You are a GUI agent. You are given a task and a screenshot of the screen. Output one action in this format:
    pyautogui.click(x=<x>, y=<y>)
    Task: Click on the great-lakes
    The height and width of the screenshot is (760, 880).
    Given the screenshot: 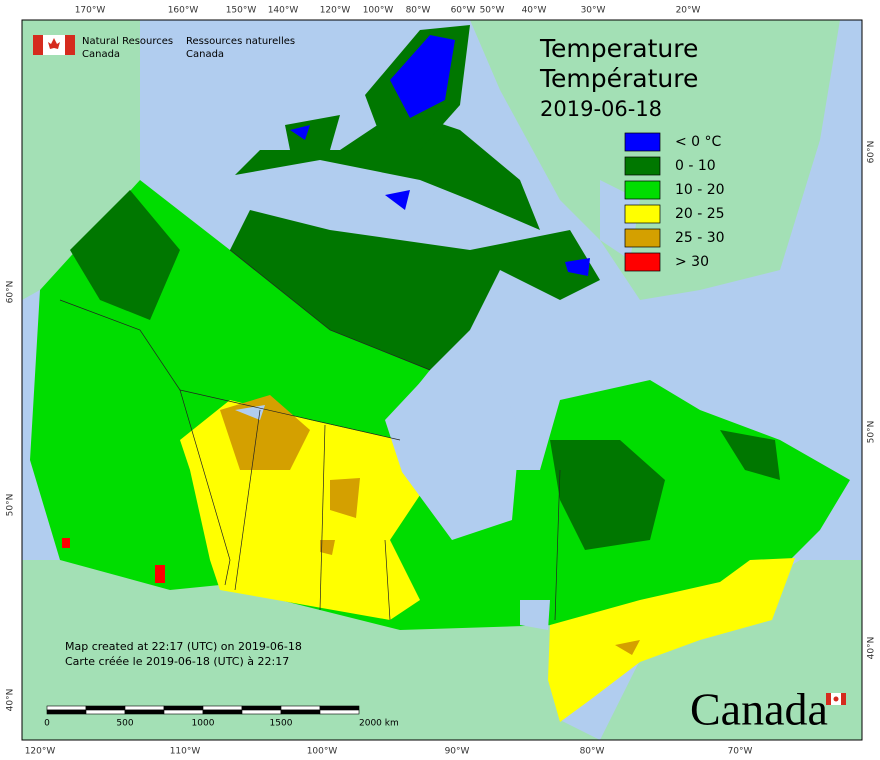 What is the action you would take?
    pyautogui.click(x=535, y=615)
    